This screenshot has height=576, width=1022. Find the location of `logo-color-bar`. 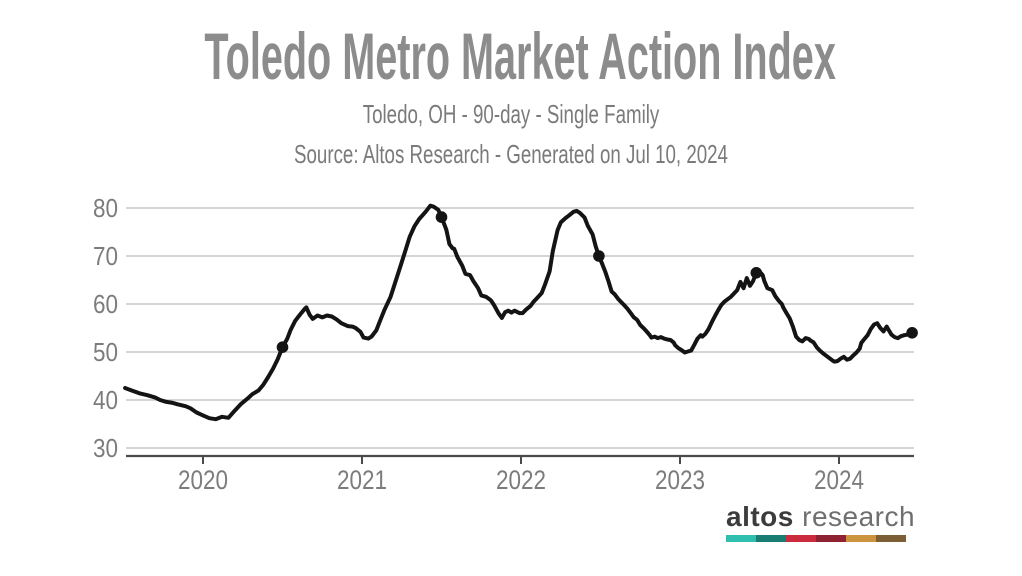

logo-color-bar is located at coordinates (816, 538).